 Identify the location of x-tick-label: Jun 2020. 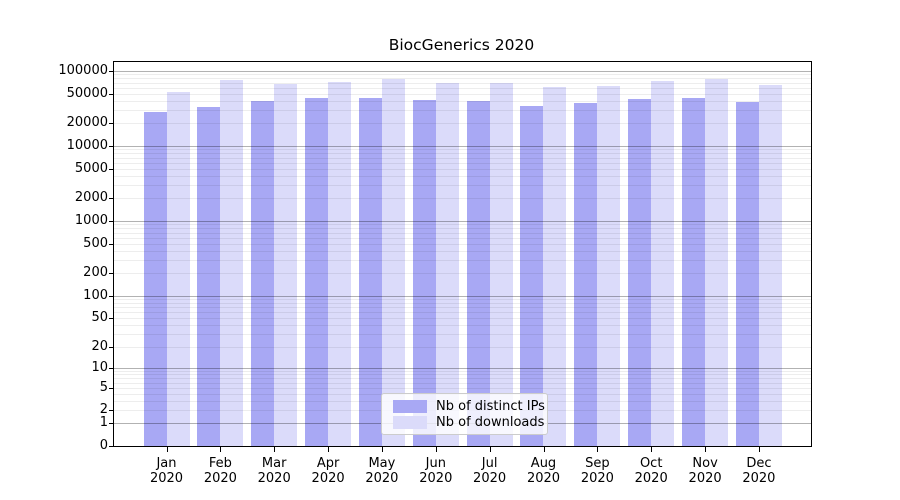
(436, 471).